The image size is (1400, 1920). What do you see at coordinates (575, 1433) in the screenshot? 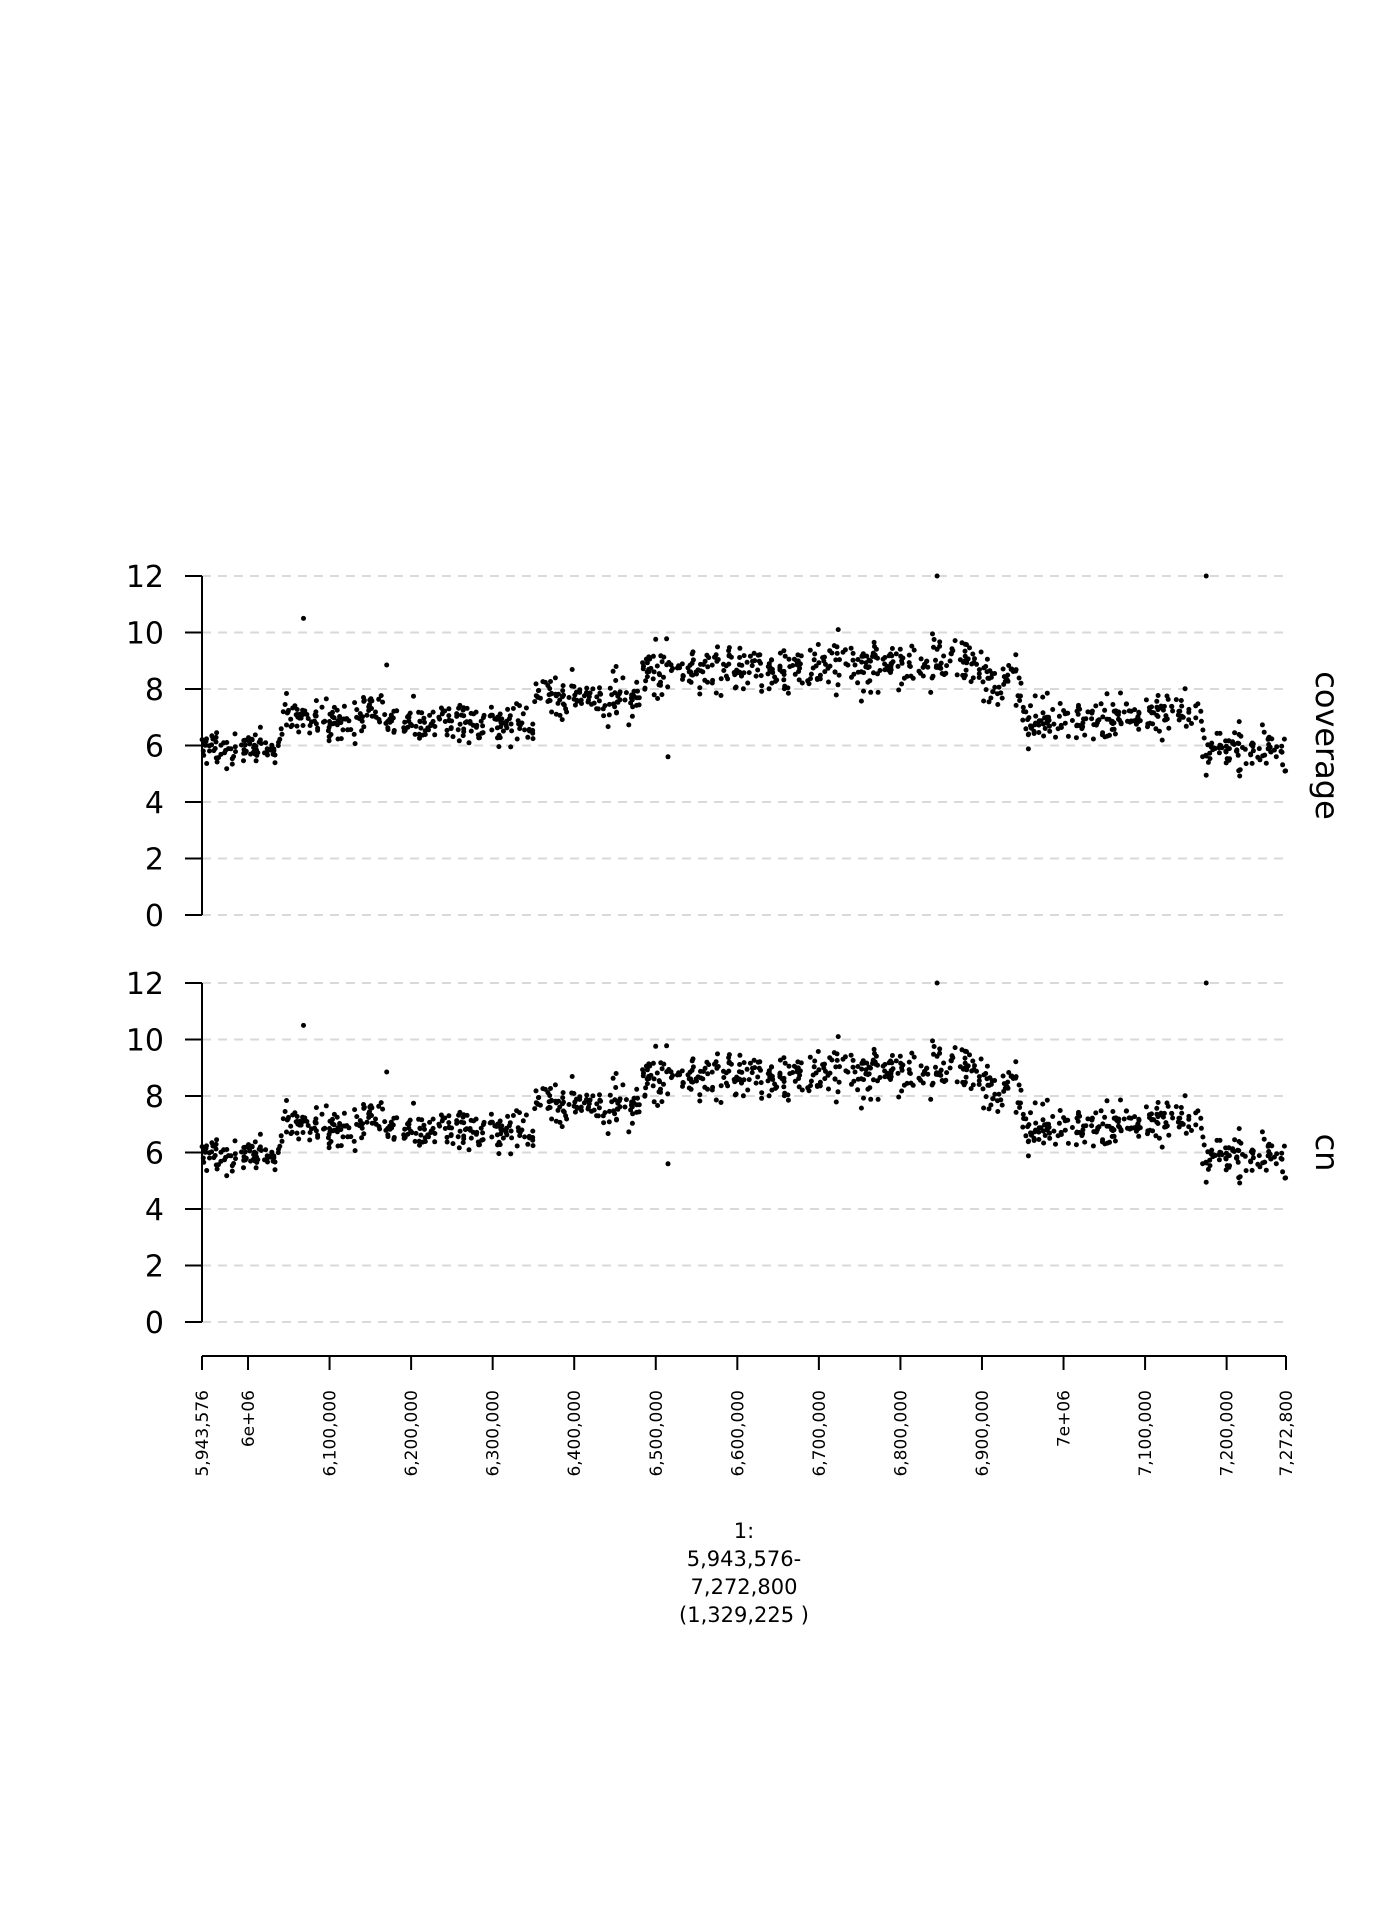
I see `x-tick-label: 6,400,000` at bounding box center [575, 1433].